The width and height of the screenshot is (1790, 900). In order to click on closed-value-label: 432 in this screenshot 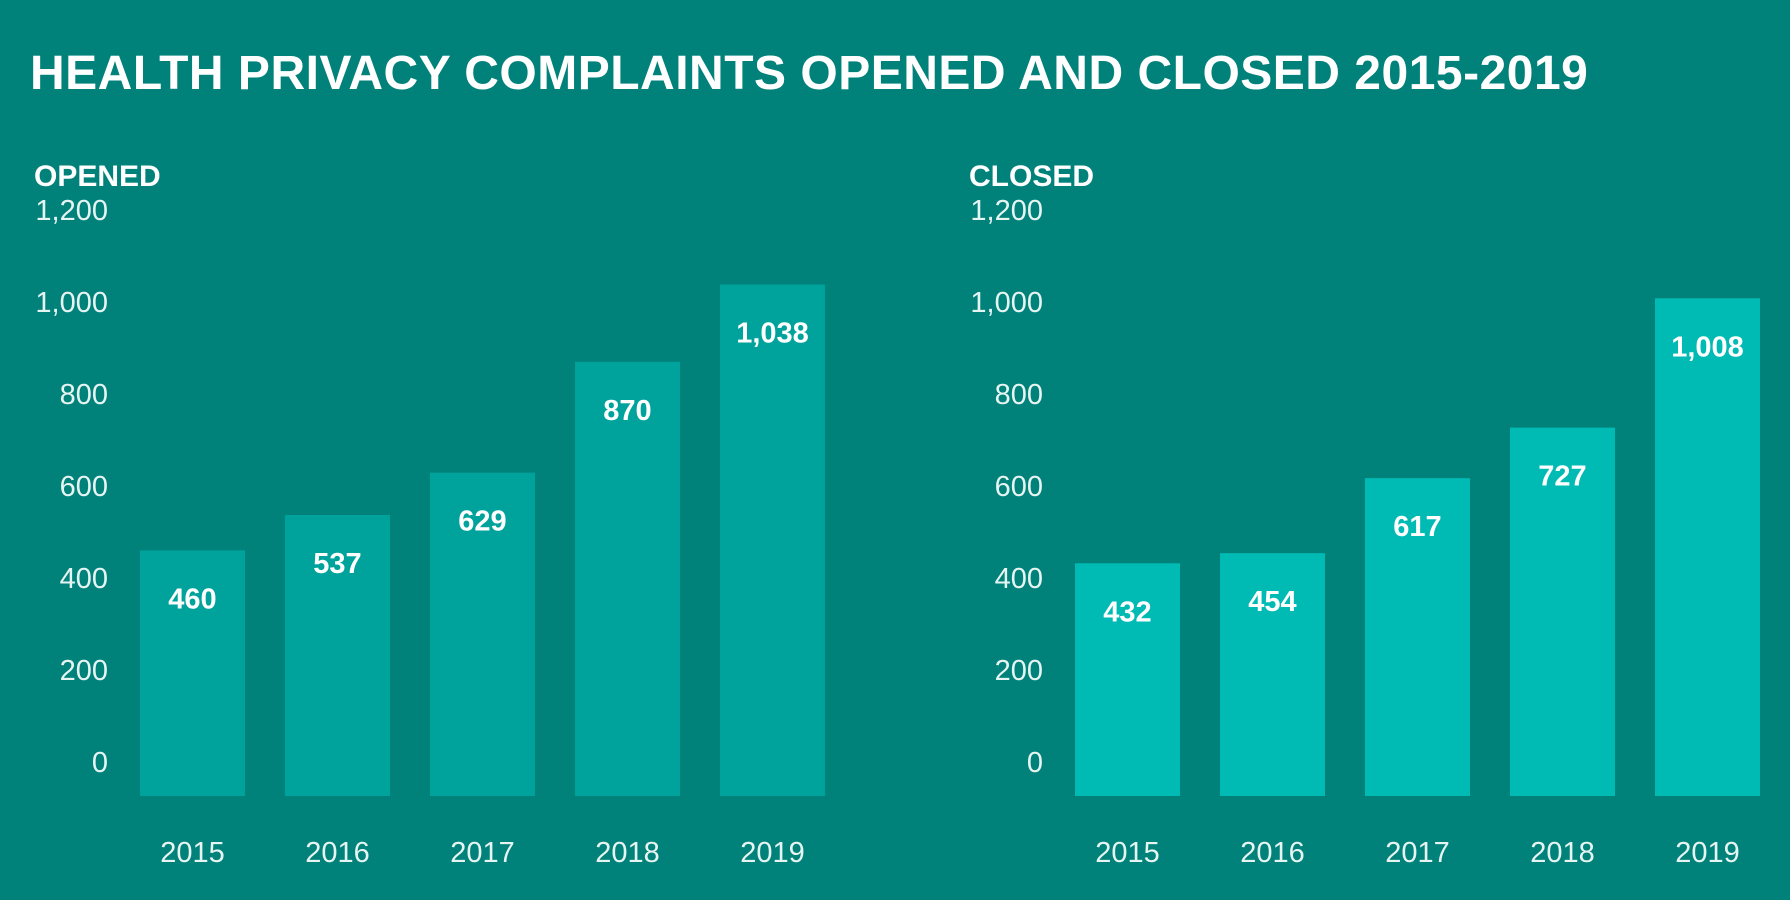, I will do `click(1127, 612)`.